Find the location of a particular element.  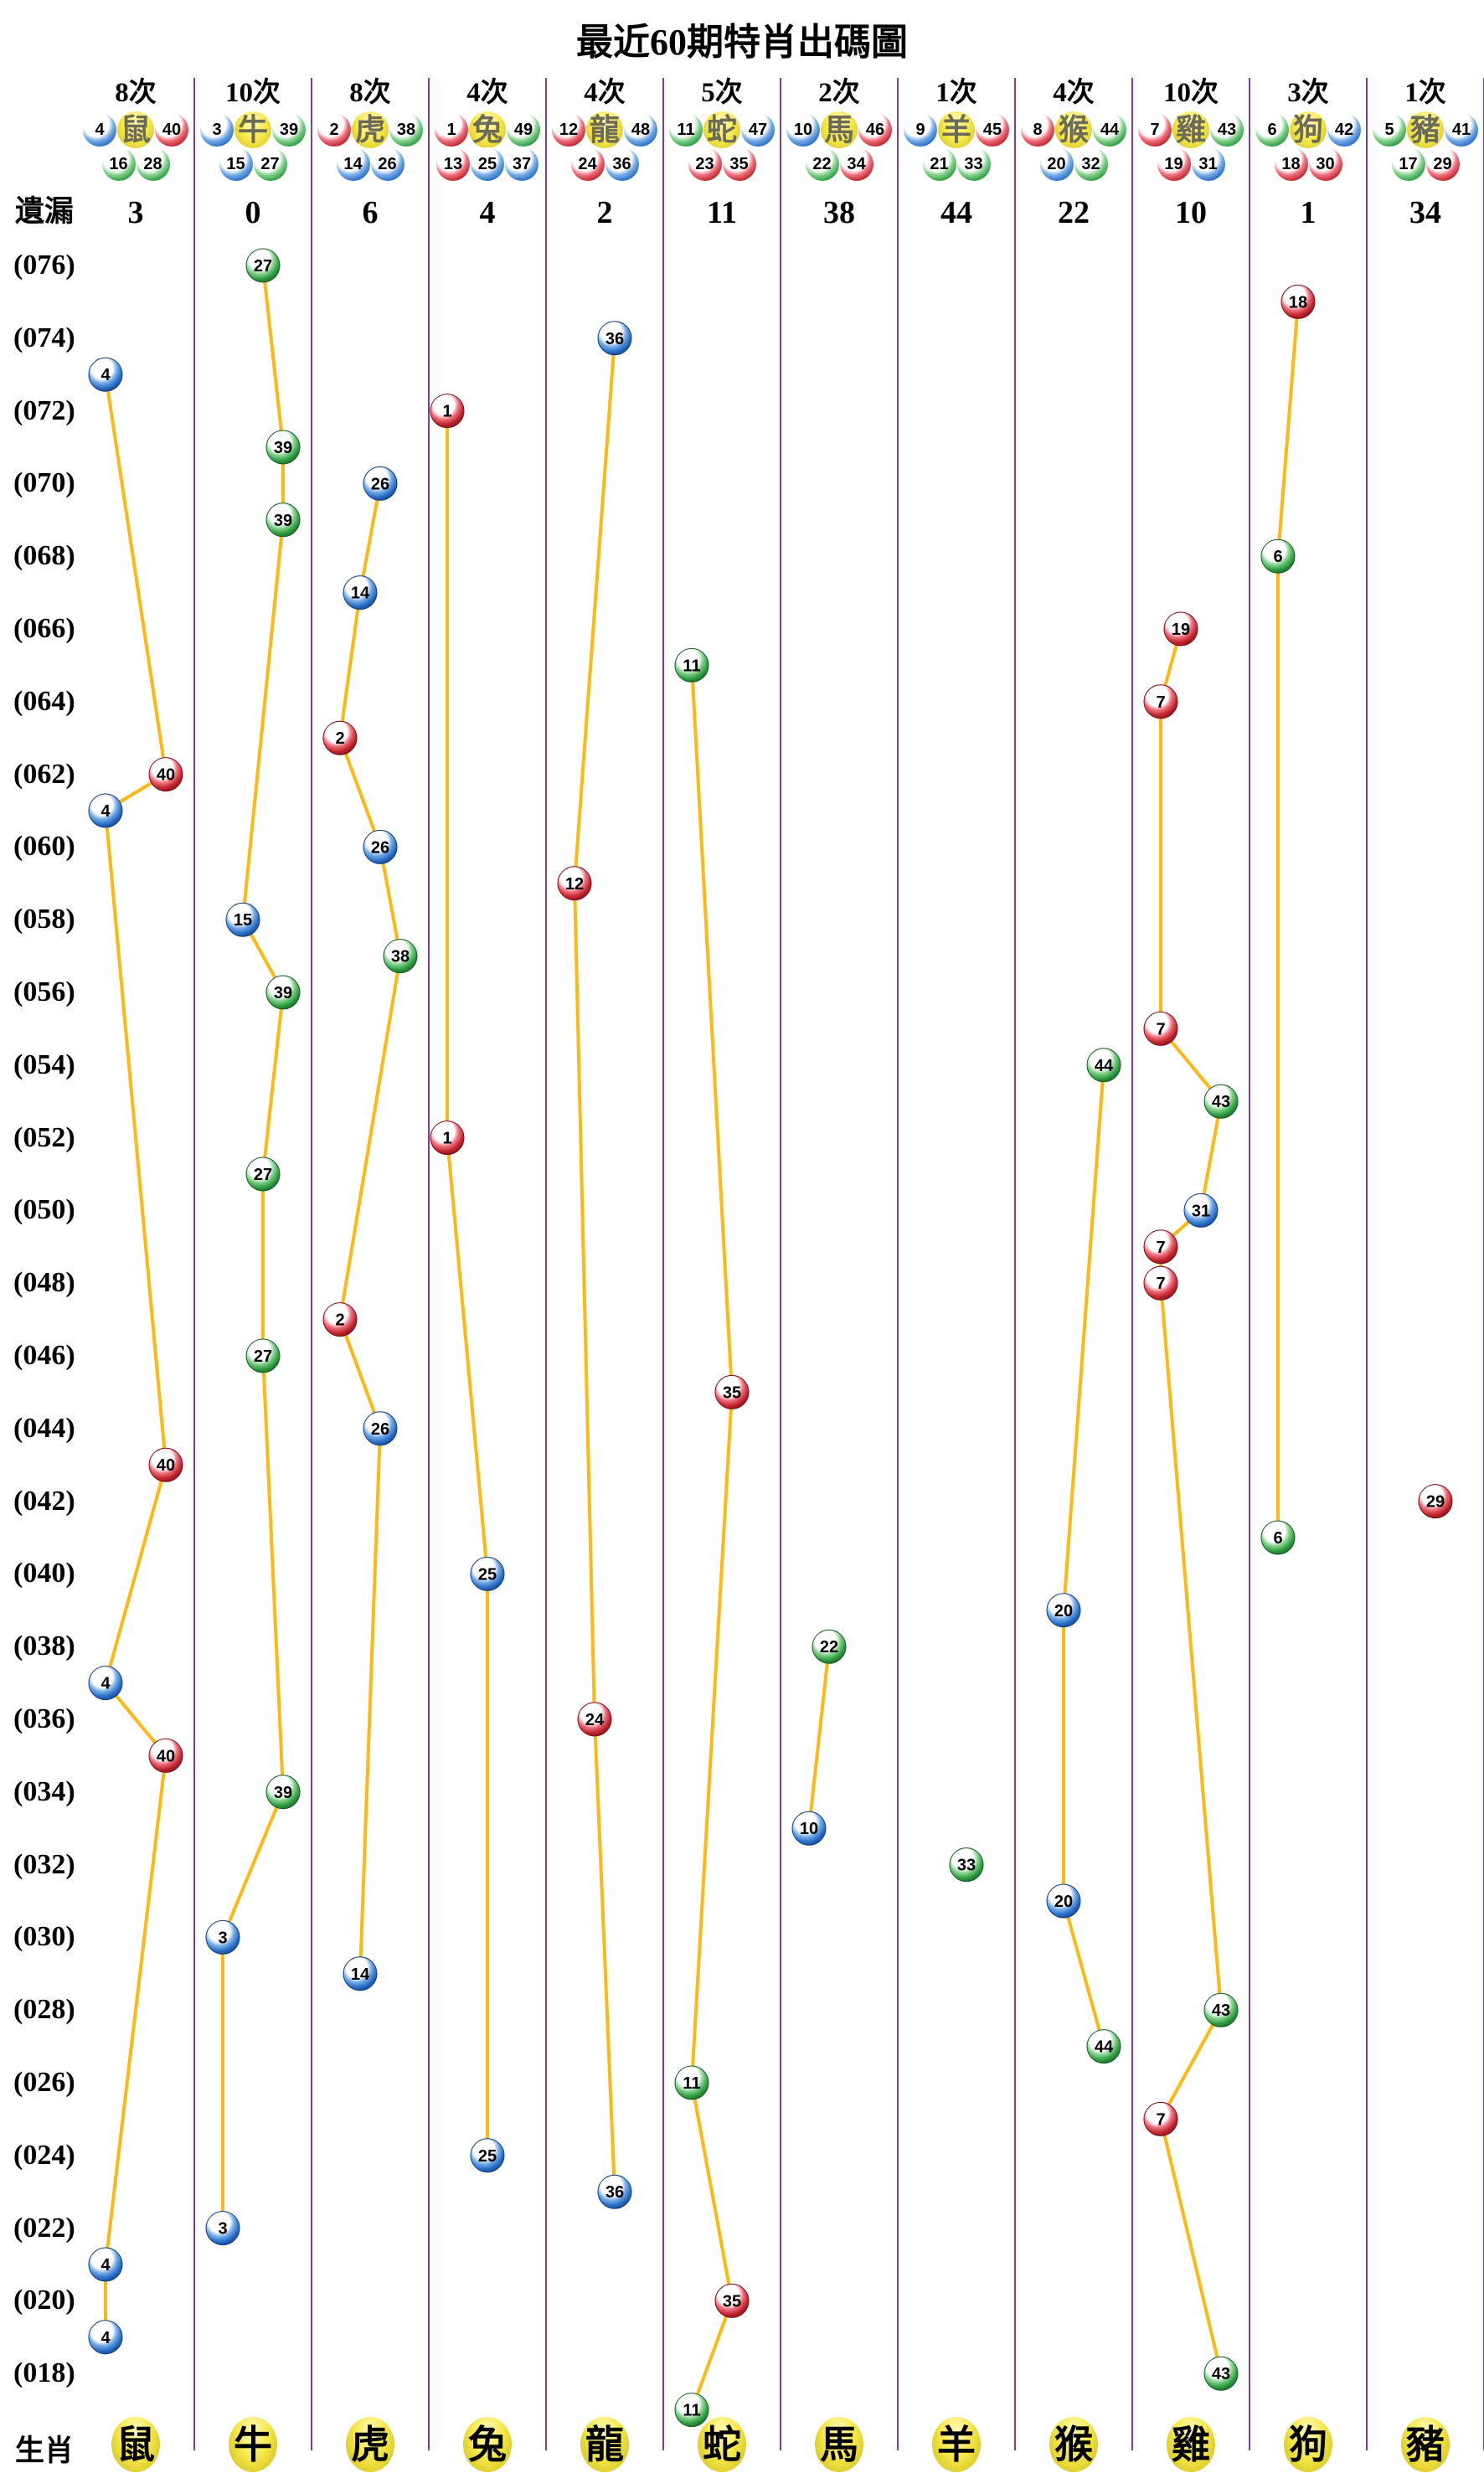

svg-text: 22 is located at coordinates (829, 1647).